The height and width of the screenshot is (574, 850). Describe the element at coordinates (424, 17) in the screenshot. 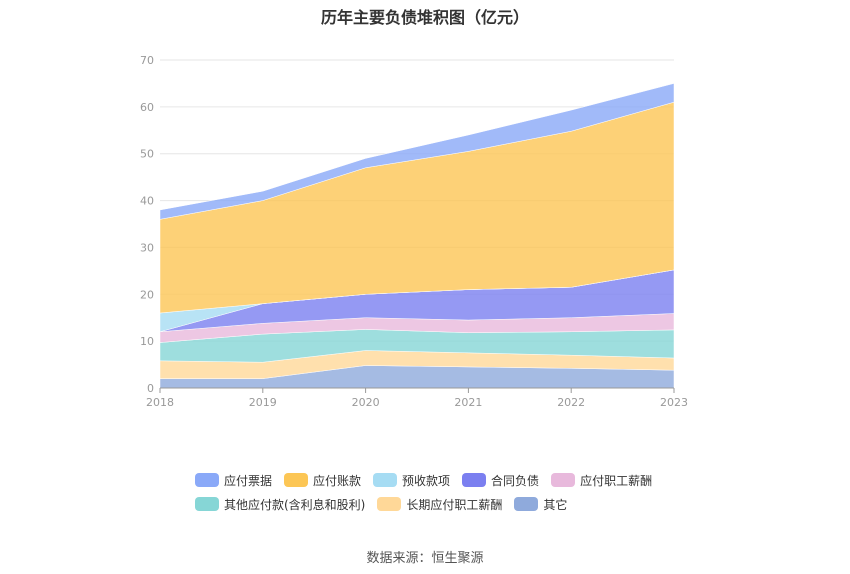

I see `chart-title: 历年主要负债堆积图（亿元）` at that location.